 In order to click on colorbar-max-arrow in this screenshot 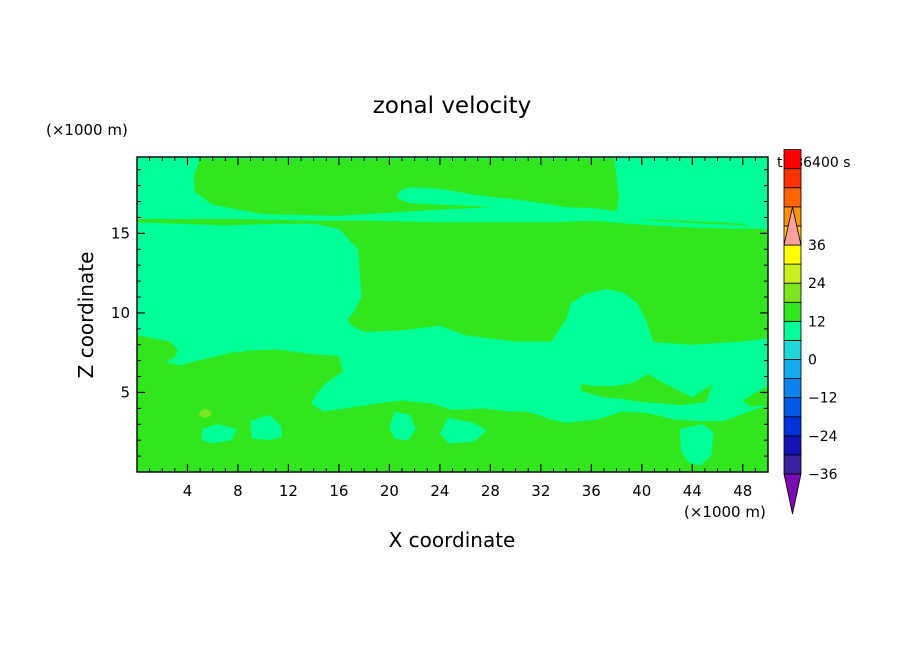, I will do `click(792, 226)`.